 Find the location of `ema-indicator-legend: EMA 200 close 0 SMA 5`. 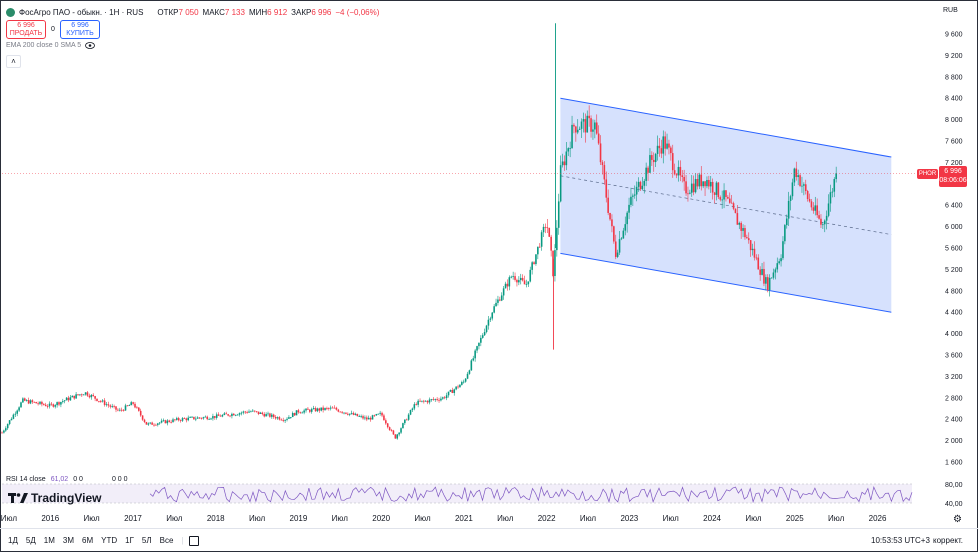

ema-indicator-legend: EMA 200 close 0 SMA 5 is located at coordinates (51, 45).